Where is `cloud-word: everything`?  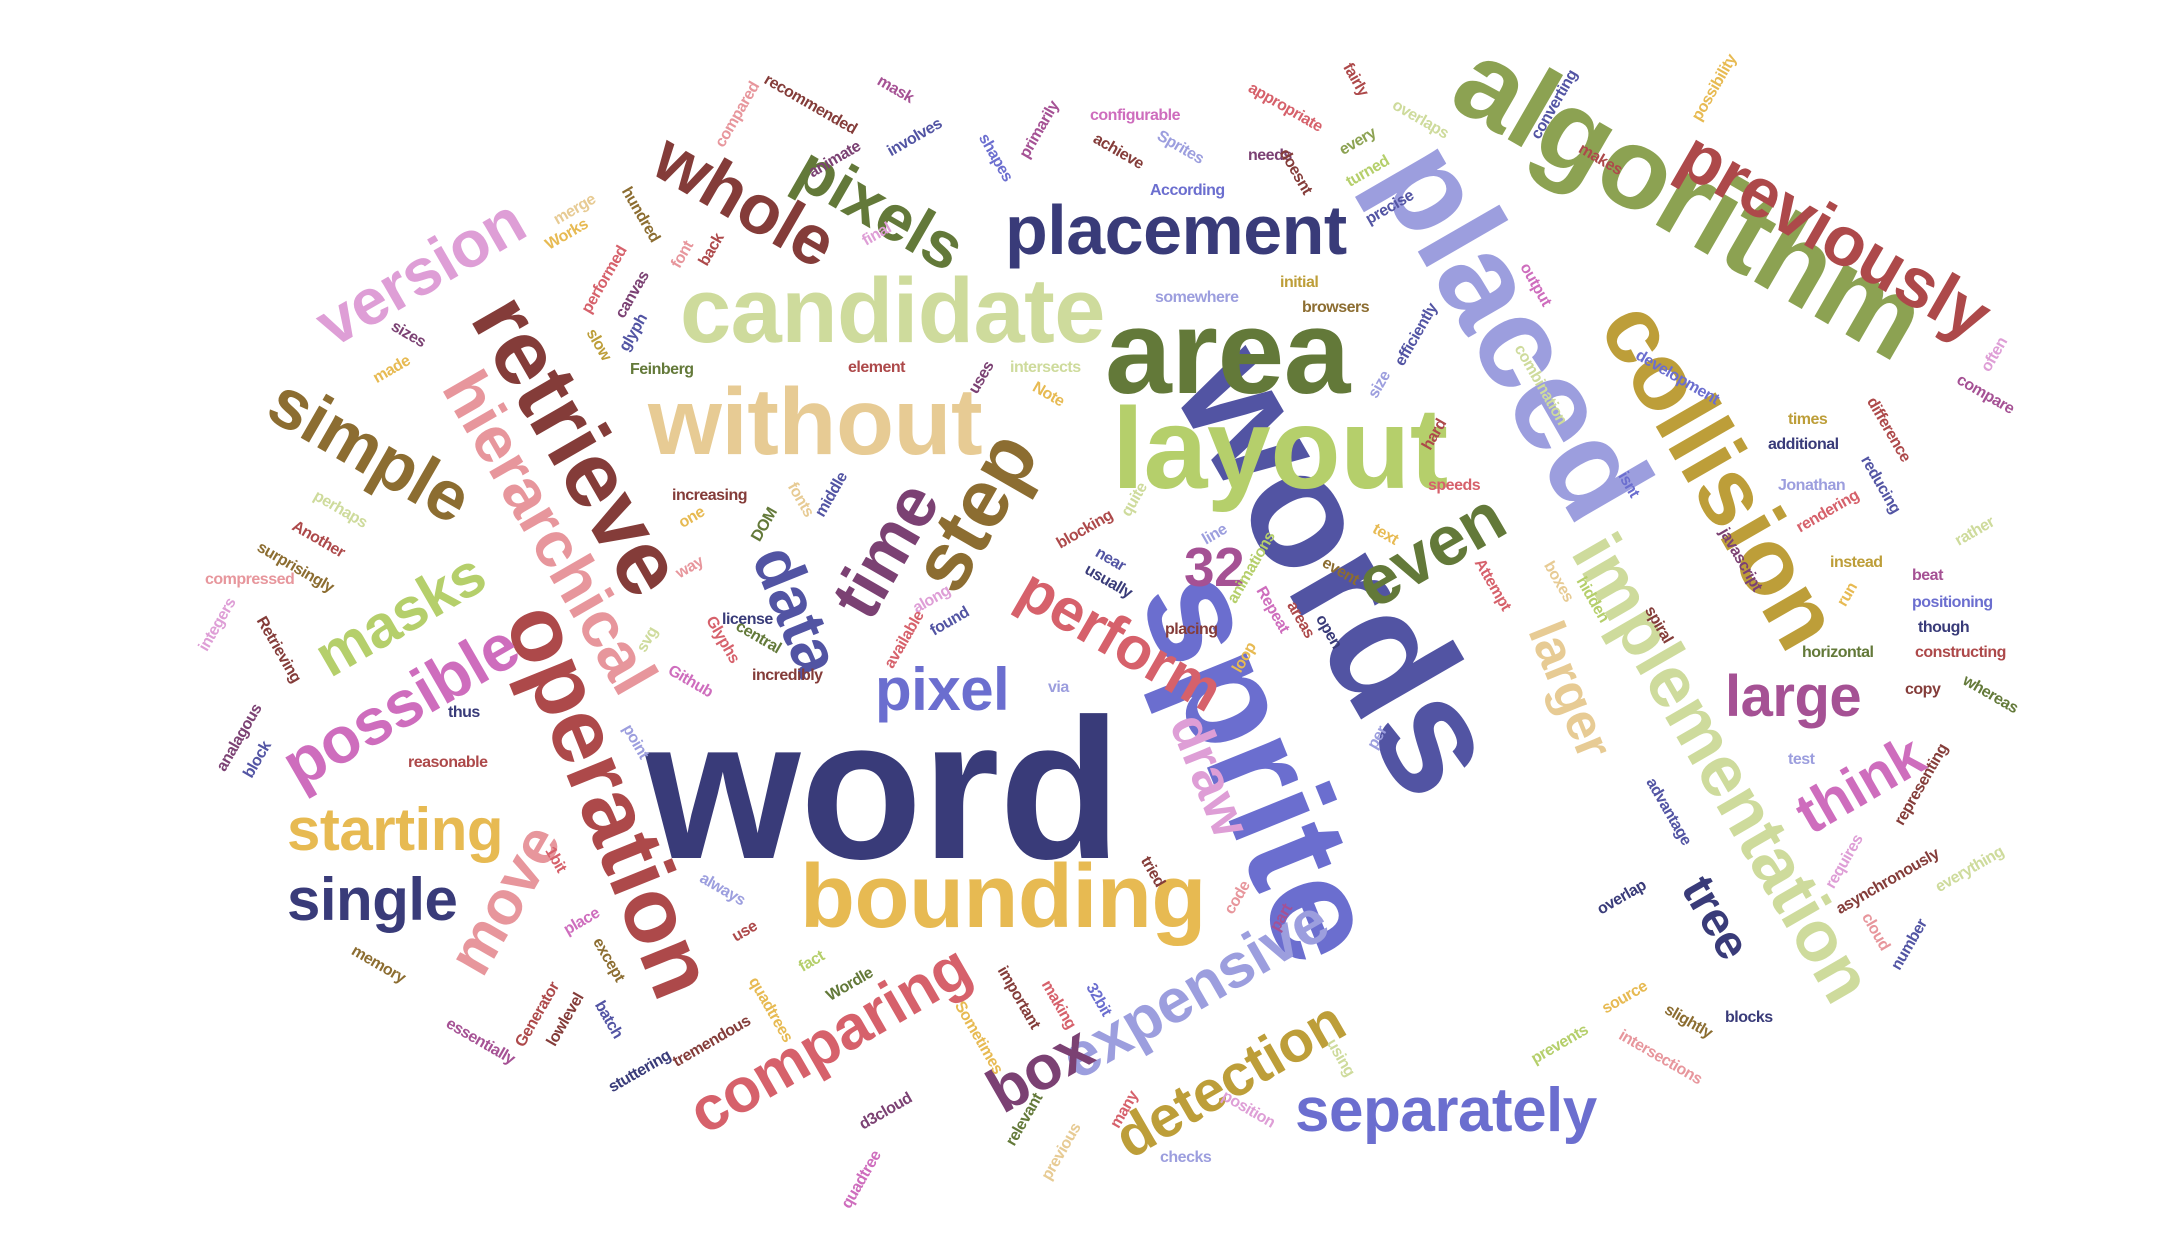 cloud-word: everything is located at coordinates (1969, 869).